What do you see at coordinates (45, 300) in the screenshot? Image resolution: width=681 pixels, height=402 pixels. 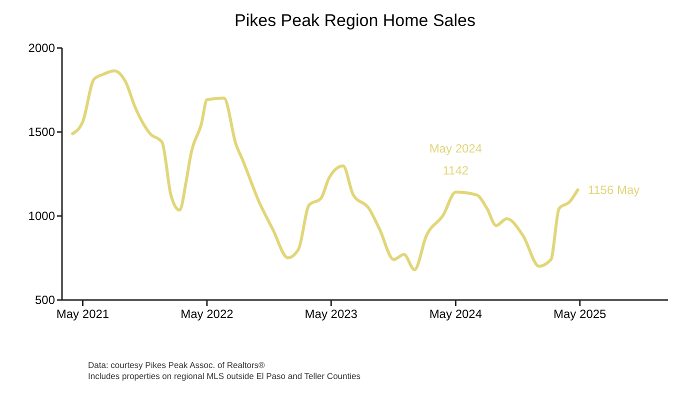 I see `y-tick-label: 500` at bounding box center [45, 300].